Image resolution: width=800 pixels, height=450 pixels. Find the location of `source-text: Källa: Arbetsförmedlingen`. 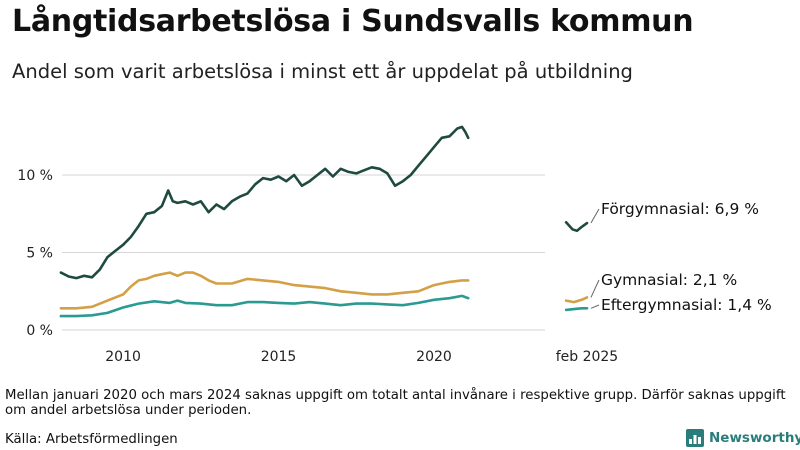

source-text: Källa: Arbetsförmedlingen is located at coordinates (91, 439).